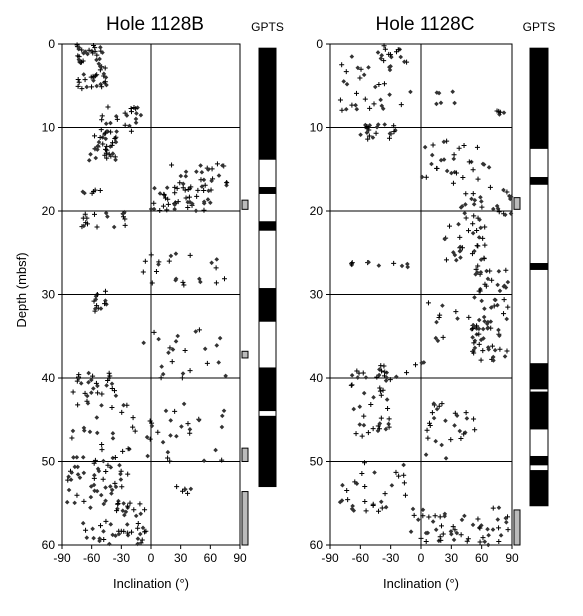 This screenshot has width=583, height=616. Describe the element at coordinates (317, 295) in the screenshot. I see `y-tick-label: 30` at that location.